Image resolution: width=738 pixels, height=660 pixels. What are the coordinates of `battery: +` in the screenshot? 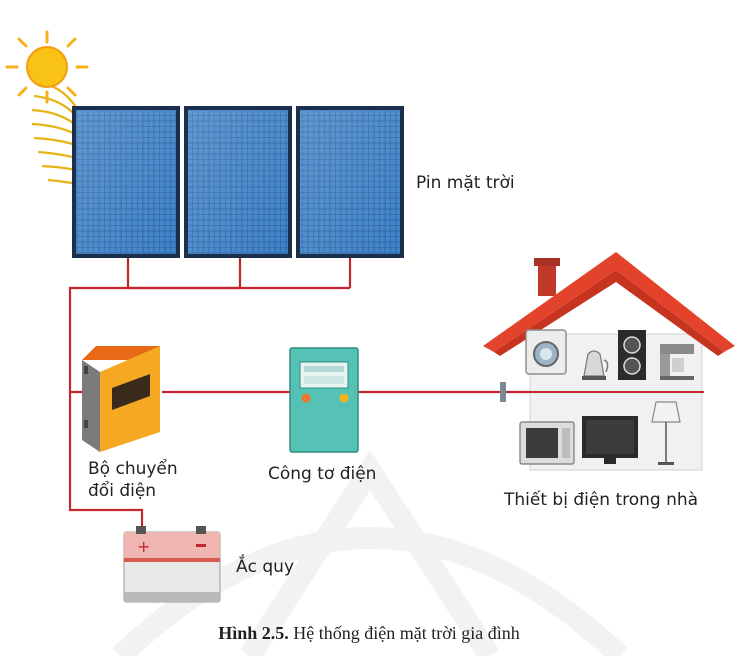 It's located at (172, 564).